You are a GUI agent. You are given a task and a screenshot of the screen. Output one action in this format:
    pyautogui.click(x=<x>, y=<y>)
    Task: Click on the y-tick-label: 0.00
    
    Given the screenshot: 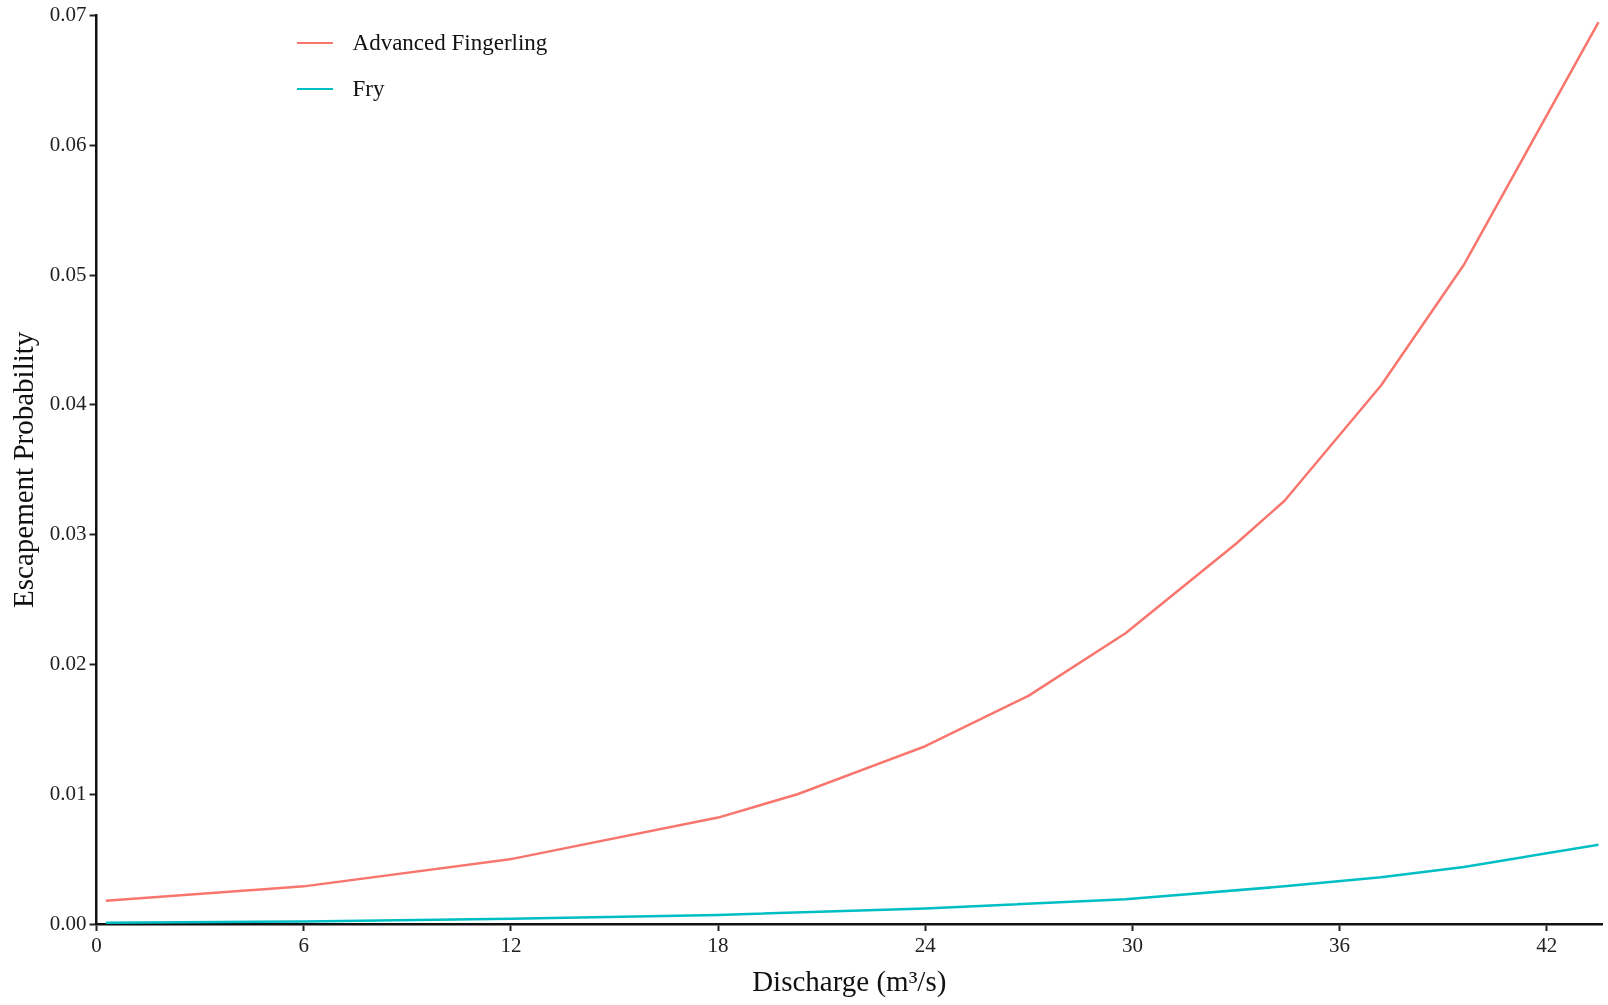 What is the action you would take?
    pyautogui.click(x=68, y=922)
    